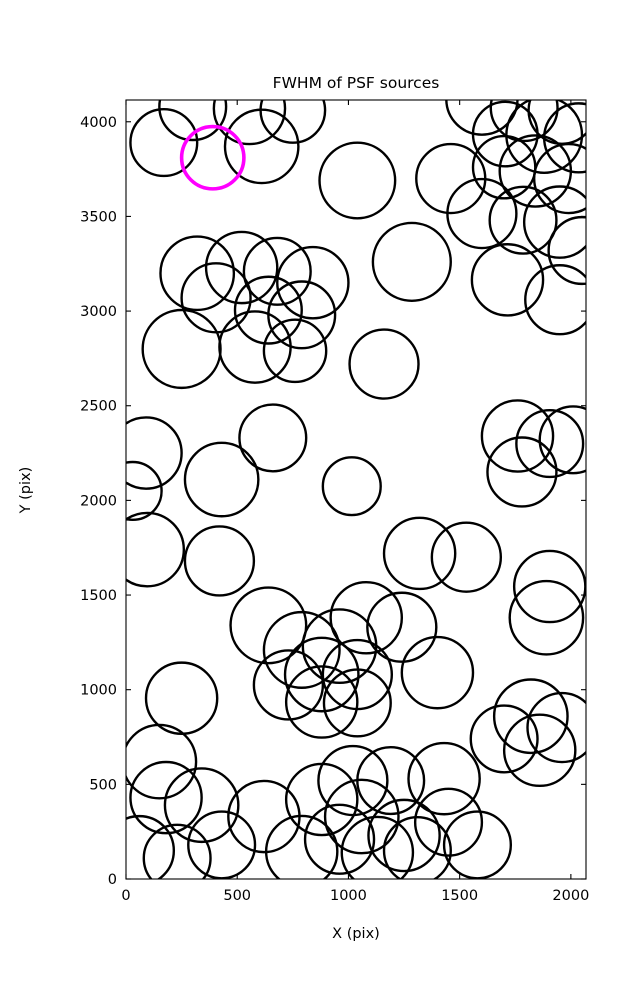 This screenshot has width=637, height=1000. Describe the element at coordinates (98, 691) in the screenshot. I see `y-tick-label: 1000` at that location.